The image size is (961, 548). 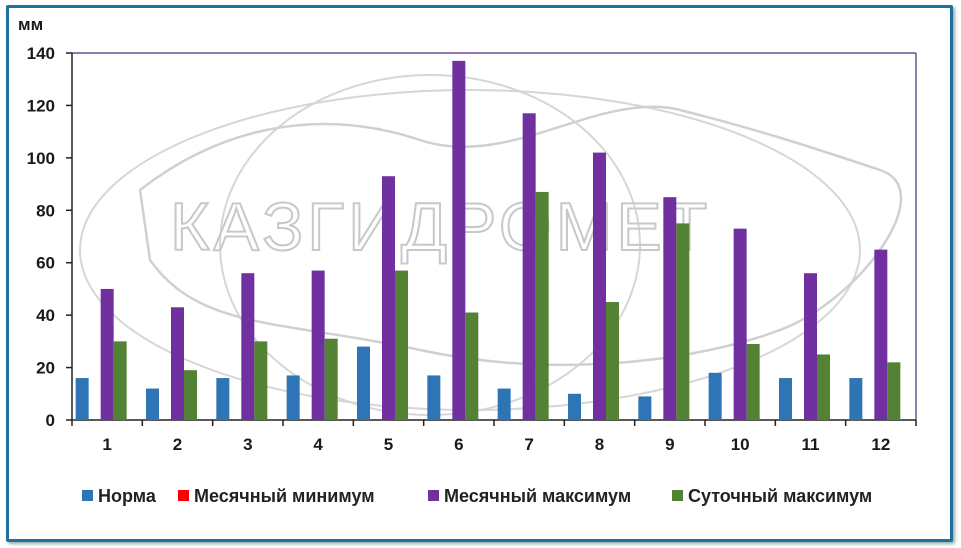 What do you see at coordinates (45, 368) in the screenshot?
I see `y-tick-label: 20` at bounding box center [45, 368].